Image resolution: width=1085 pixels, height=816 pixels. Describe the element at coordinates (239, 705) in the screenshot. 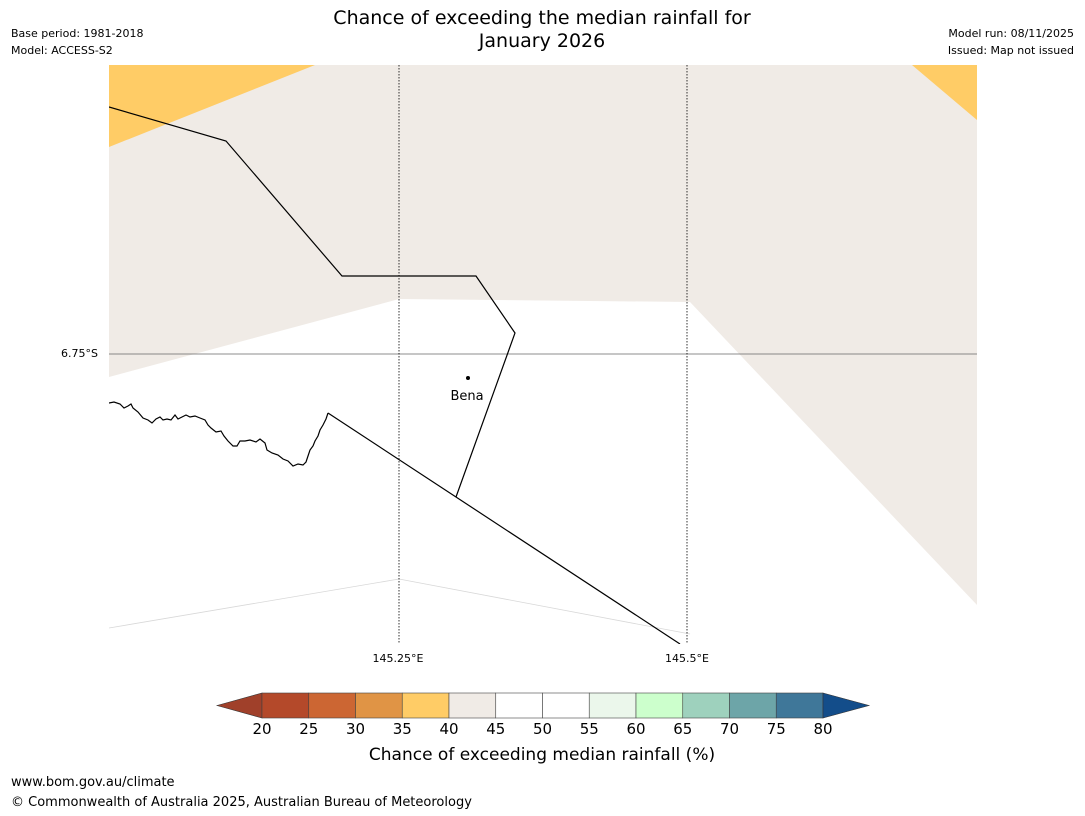

I see `colorbar-extend-low` at that location.